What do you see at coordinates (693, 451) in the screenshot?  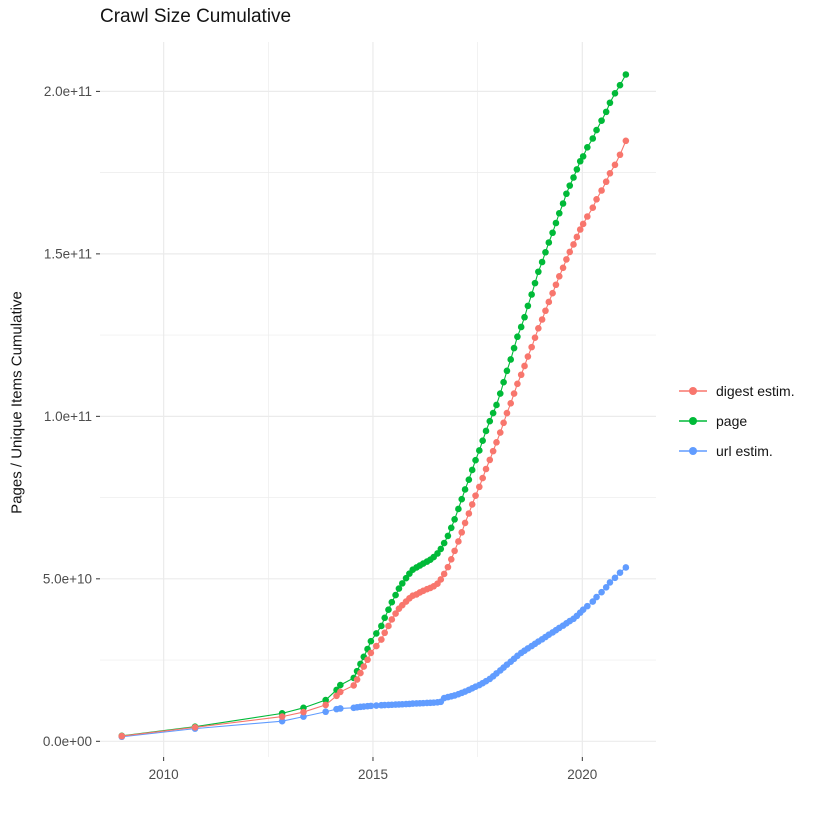 I see `legend-key-url-estim` at bounding box center [693, 451].